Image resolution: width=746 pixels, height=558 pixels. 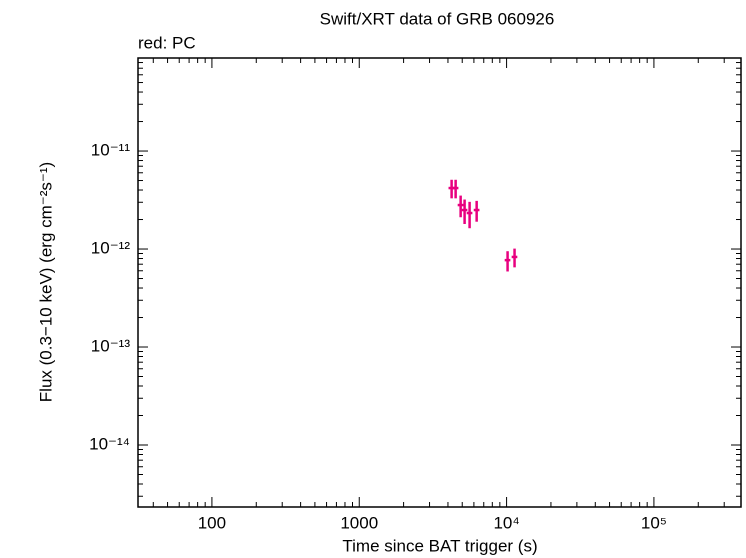 What do you see at coordinates (111, 150) in the screenshot?
I see `y-tick-label: 10⁻¹¹` at bounding box center [111, 150].